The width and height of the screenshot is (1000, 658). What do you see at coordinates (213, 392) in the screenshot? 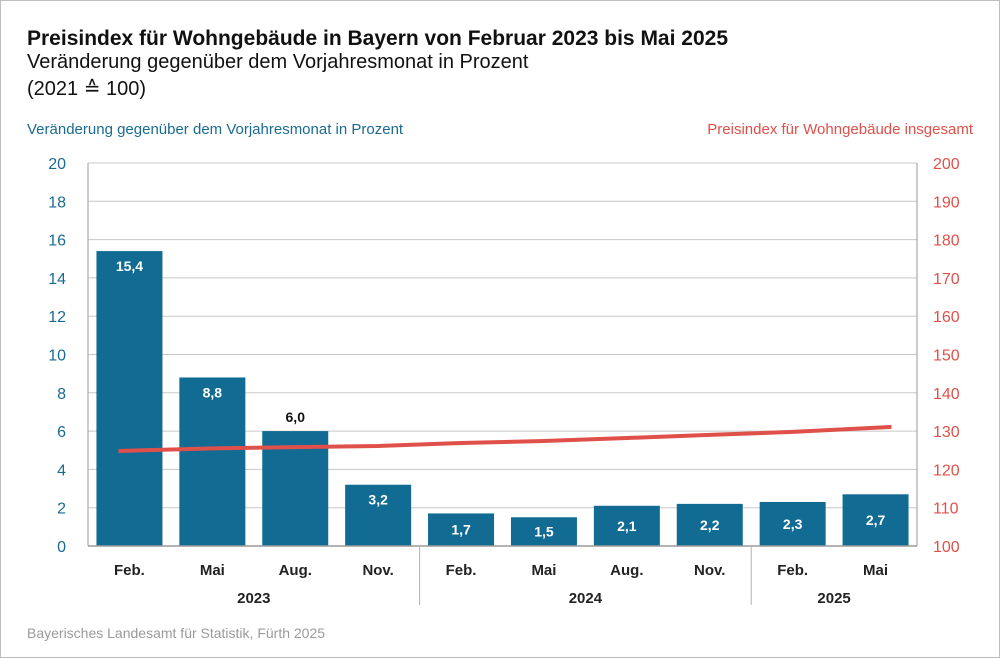
I see `bar-data-label: 8,8` at bounding box center [213, 392].